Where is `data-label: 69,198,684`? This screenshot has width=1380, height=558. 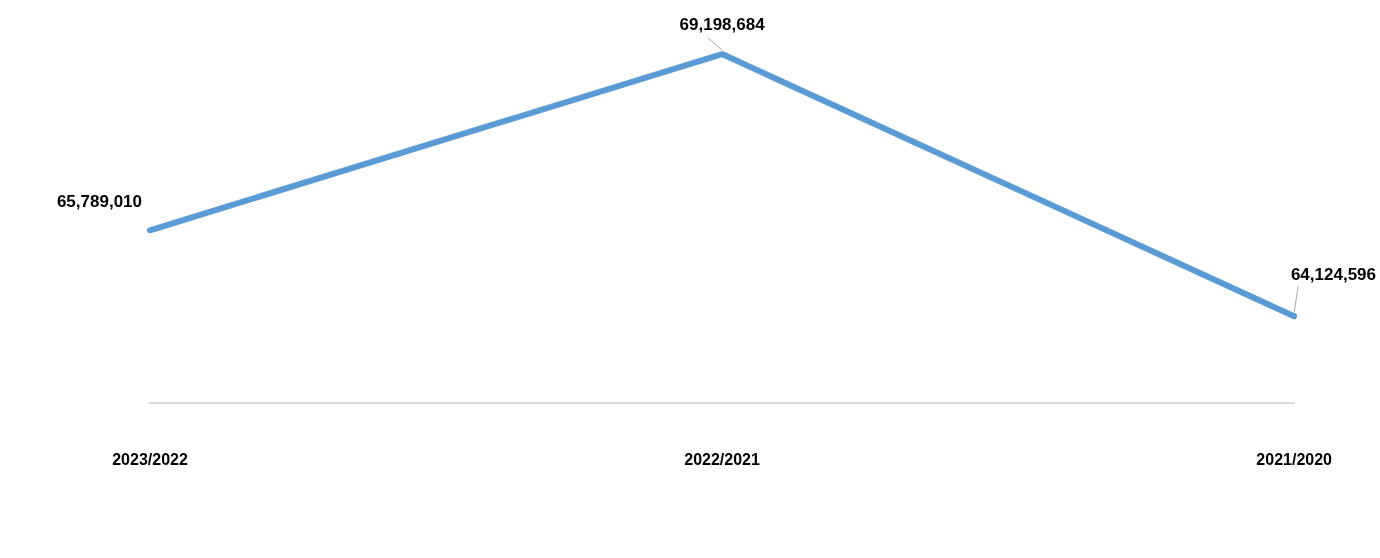
data-label: 69,198,684 is located at coordinates (722, 25).